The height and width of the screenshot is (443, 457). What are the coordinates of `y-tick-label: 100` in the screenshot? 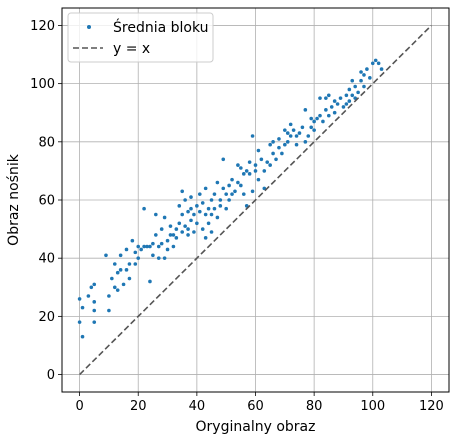 It's located at (42, 84).